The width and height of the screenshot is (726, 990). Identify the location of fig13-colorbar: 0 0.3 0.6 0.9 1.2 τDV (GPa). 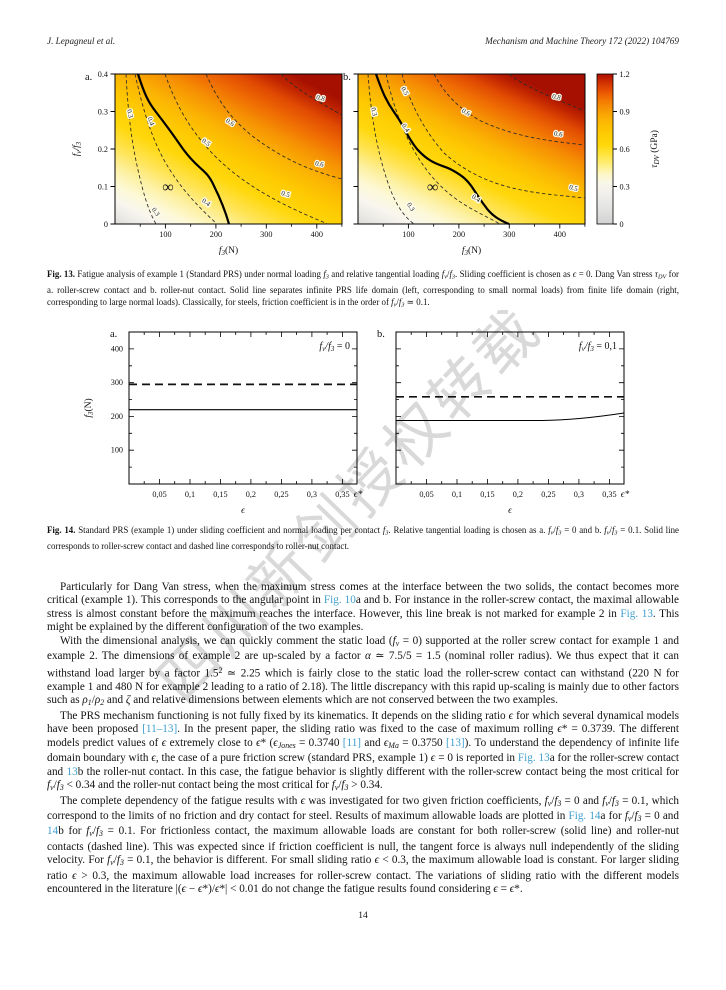
(628, 149).